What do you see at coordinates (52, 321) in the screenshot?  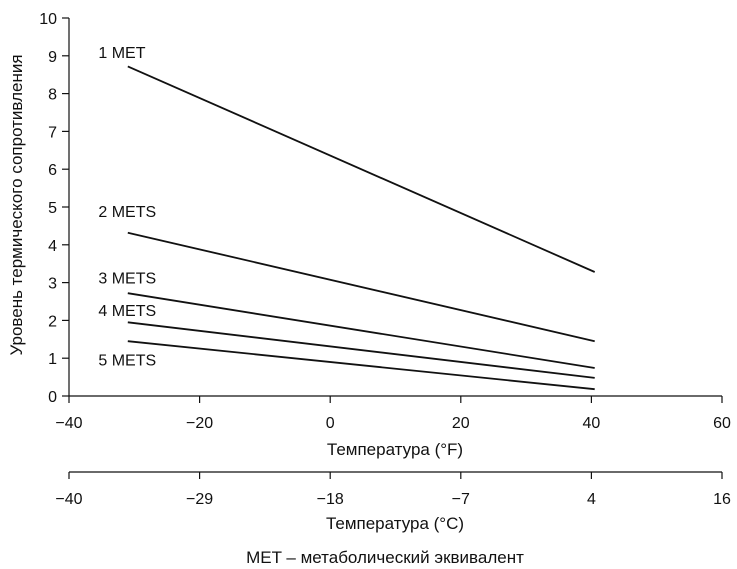 I see `y-tick-label: 2` at bounding box center [52, 321].